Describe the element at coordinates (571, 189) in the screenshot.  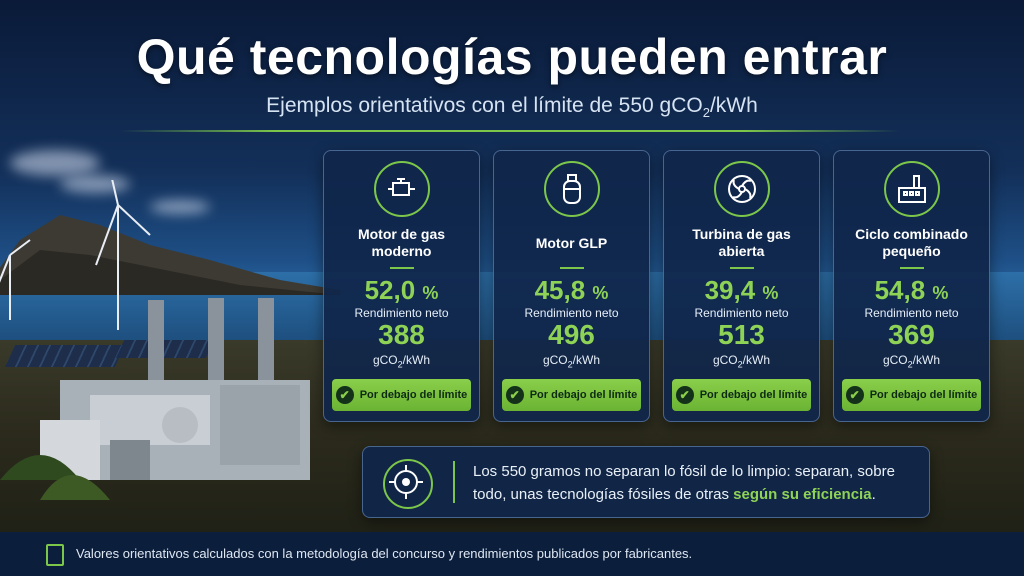
I see `gas-cylinder-icon` at that location.